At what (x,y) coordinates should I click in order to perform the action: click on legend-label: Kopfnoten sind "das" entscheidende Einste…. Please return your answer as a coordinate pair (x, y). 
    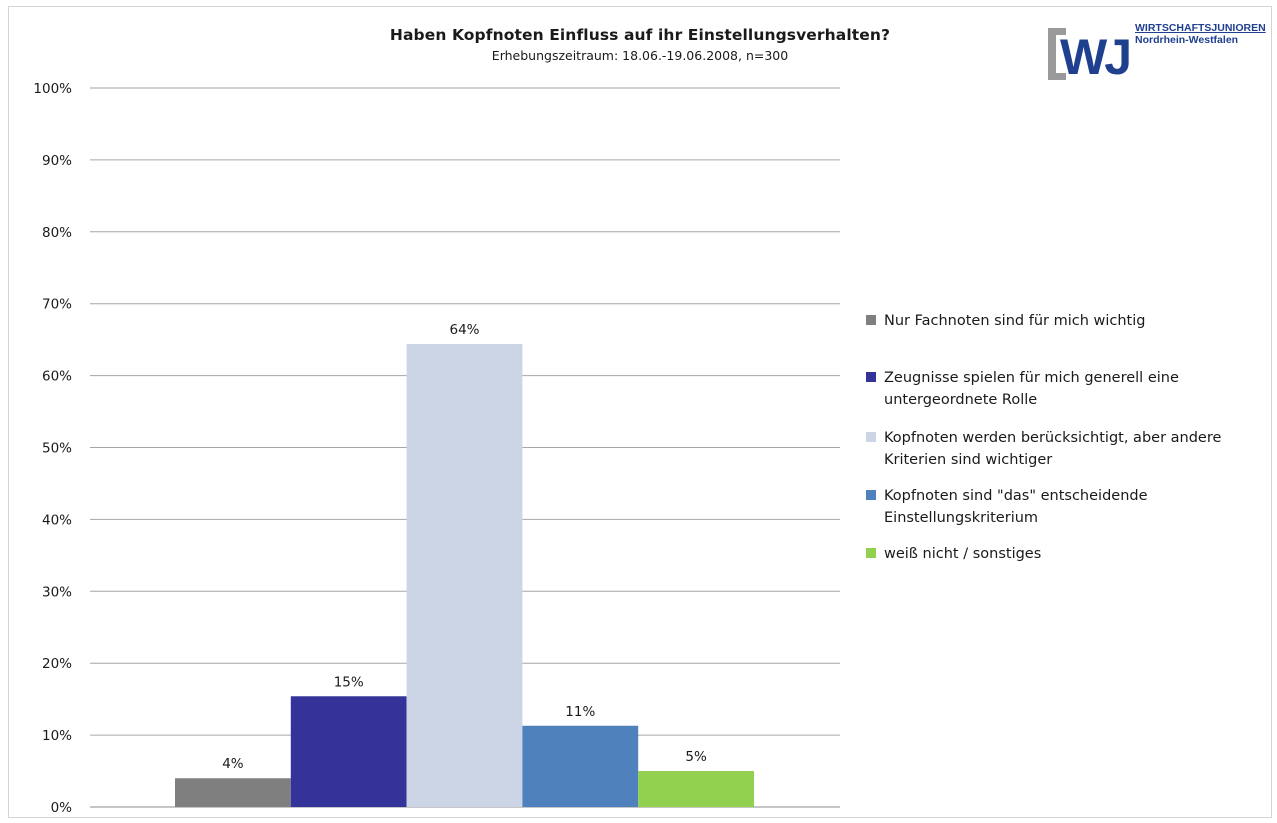
    Looking at the image, I should click on (1016, 507).